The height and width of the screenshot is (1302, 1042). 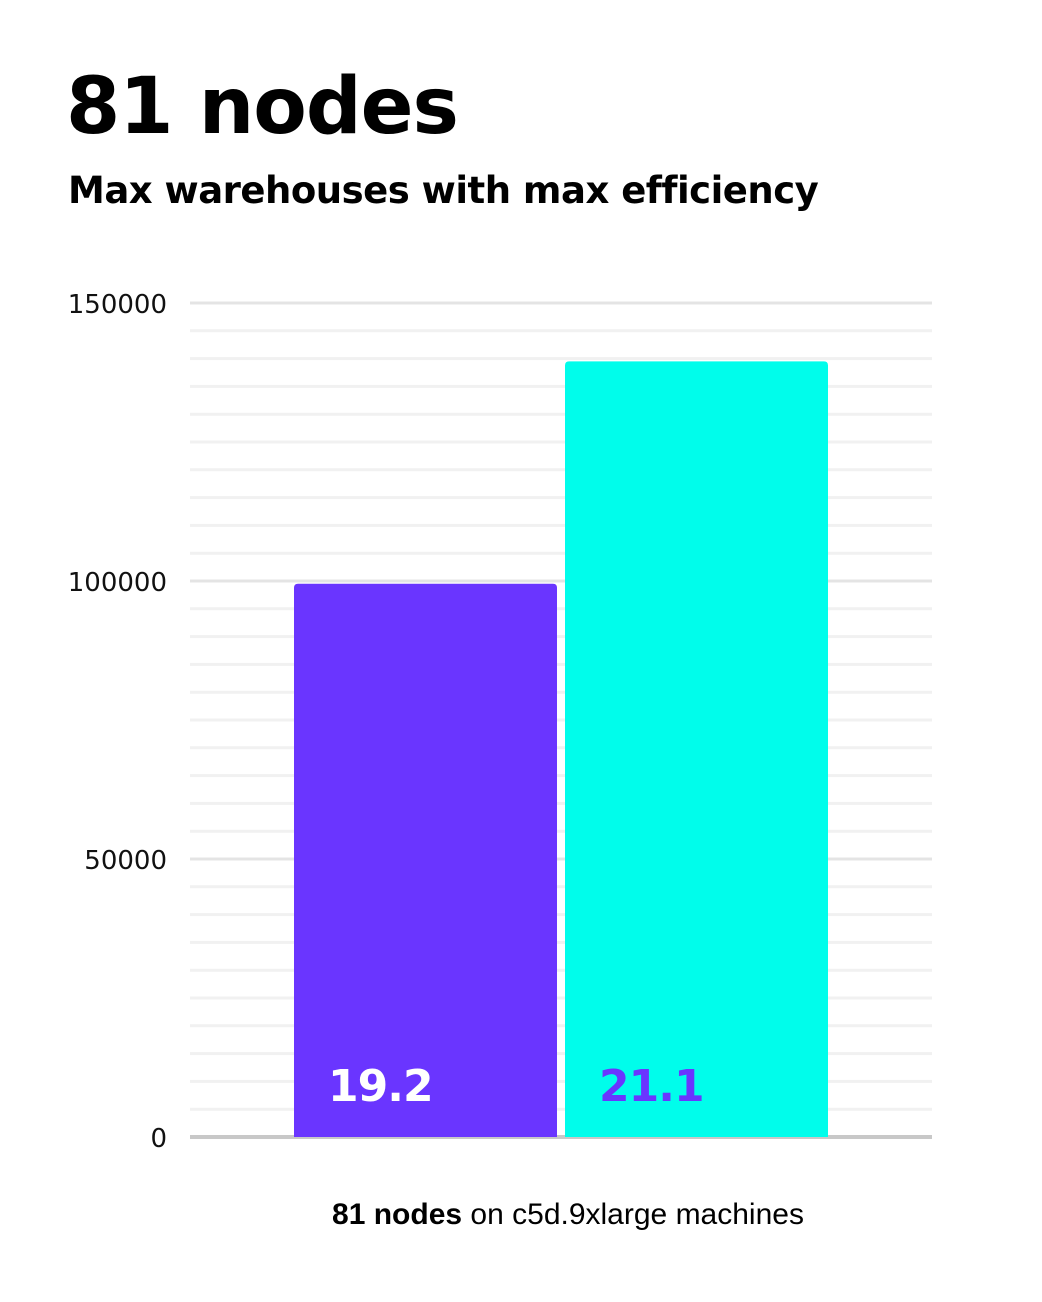 What do you see at coordinates (117, 583) in the screenshot?
I see `y-tick-label: 100000` at bounding box center [117, 583].